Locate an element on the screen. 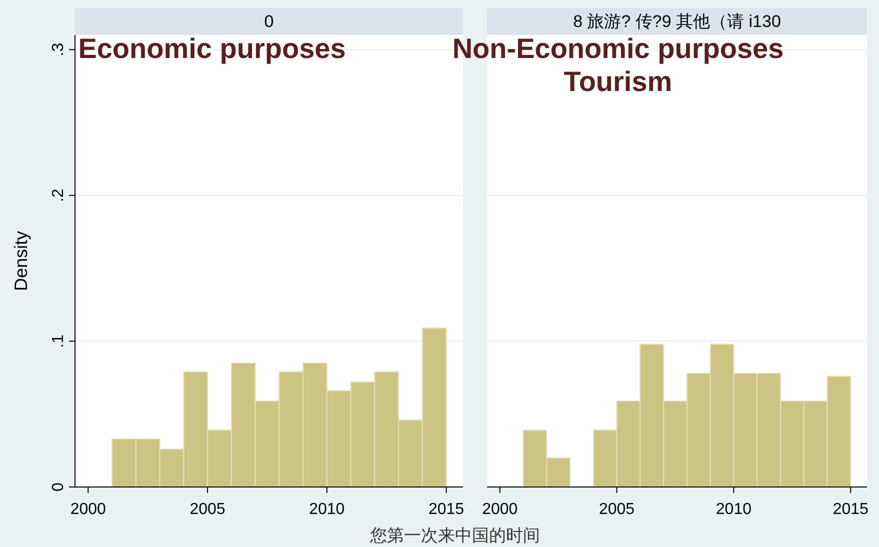 The image size is (879, 547). chart-title: 0 is located at coordinates (269, 21).